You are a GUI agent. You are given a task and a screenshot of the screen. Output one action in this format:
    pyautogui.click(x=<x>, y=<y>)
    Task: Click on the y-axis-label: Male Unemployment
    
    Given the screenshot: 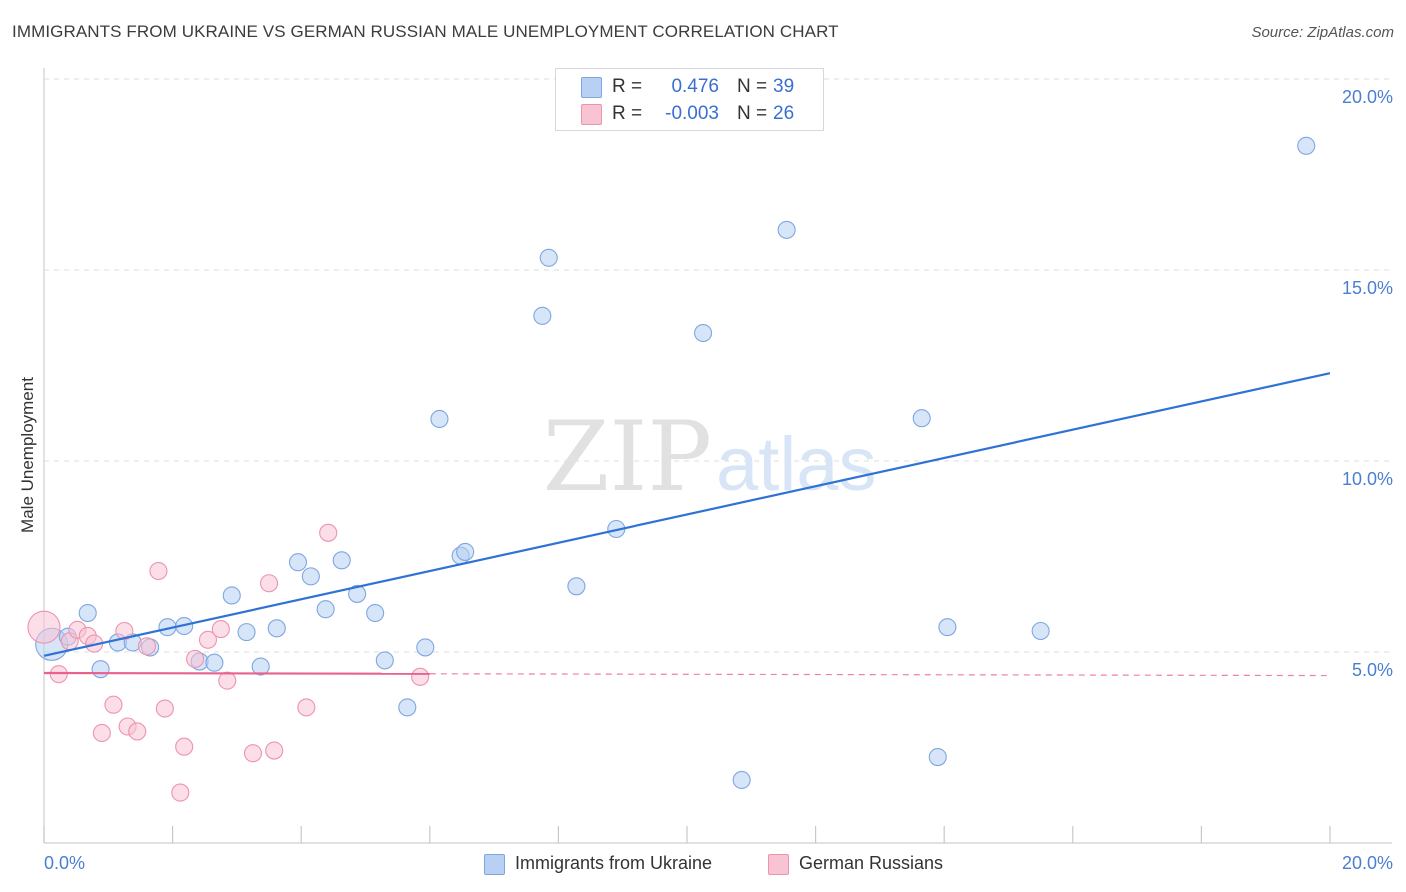 What is the action you would take?
    pyautogui.click(x=27, y=455)
    